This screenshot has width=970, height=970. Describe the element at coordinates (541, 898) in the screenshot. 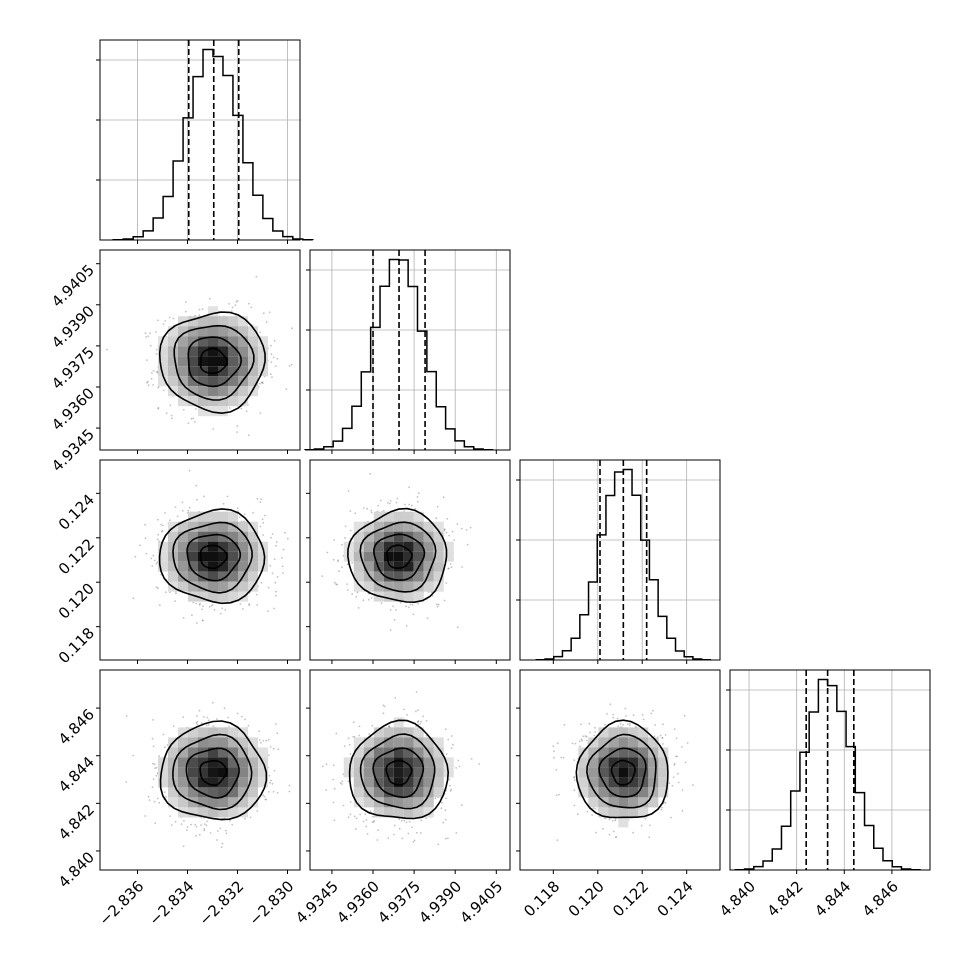

I see `x-tick-label-2-0: 0.118` at that location.